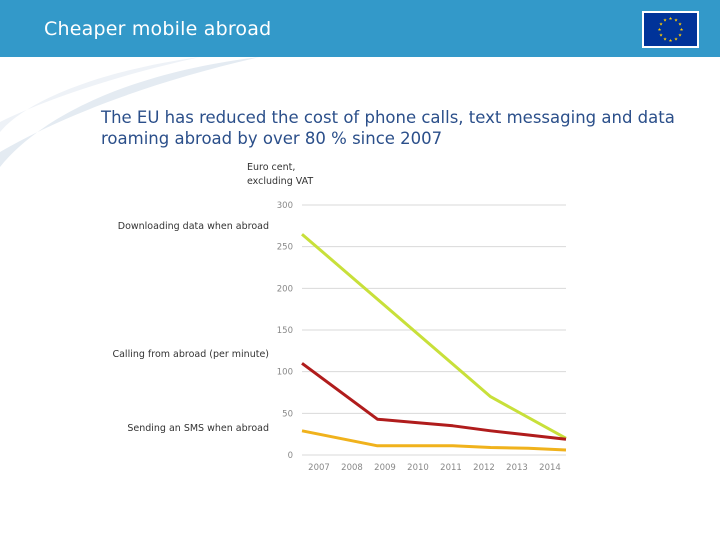 The image size is (720, 540). Describe the element at coordinates (352, 468) in the screenshot. I see `x-tick-label: 2008` at that location.